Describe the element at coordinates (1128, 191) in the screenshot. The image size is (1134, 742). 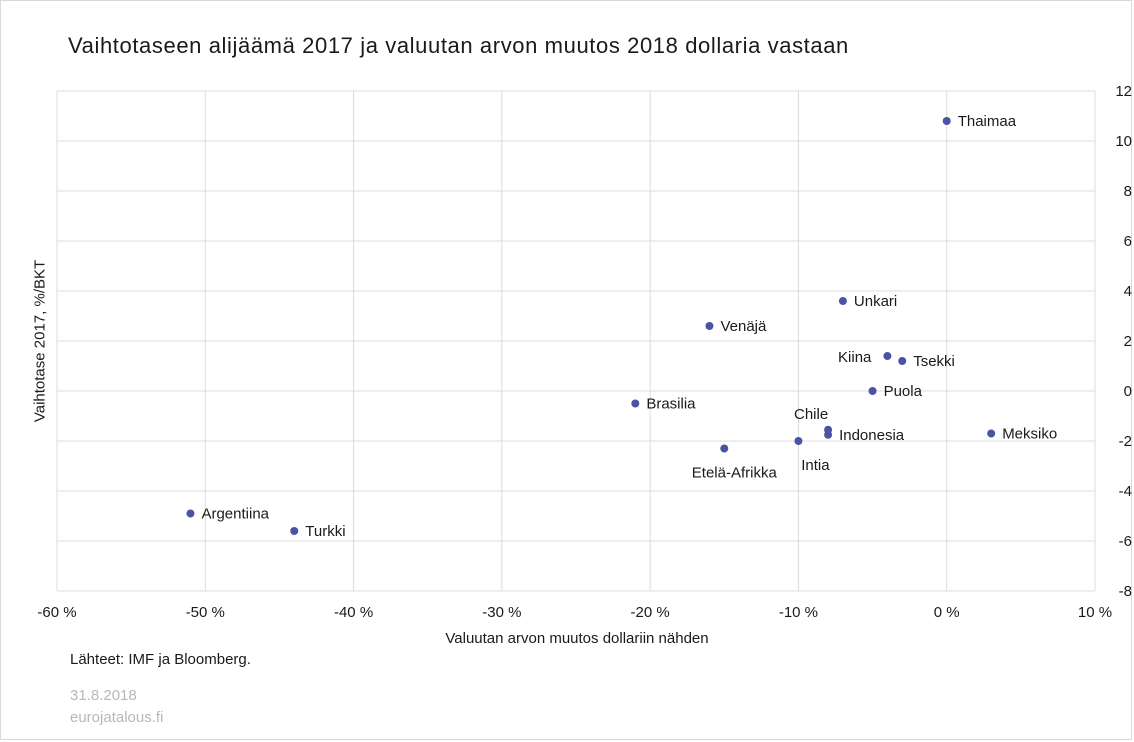
I see `y-tick-label: 8` at that location.